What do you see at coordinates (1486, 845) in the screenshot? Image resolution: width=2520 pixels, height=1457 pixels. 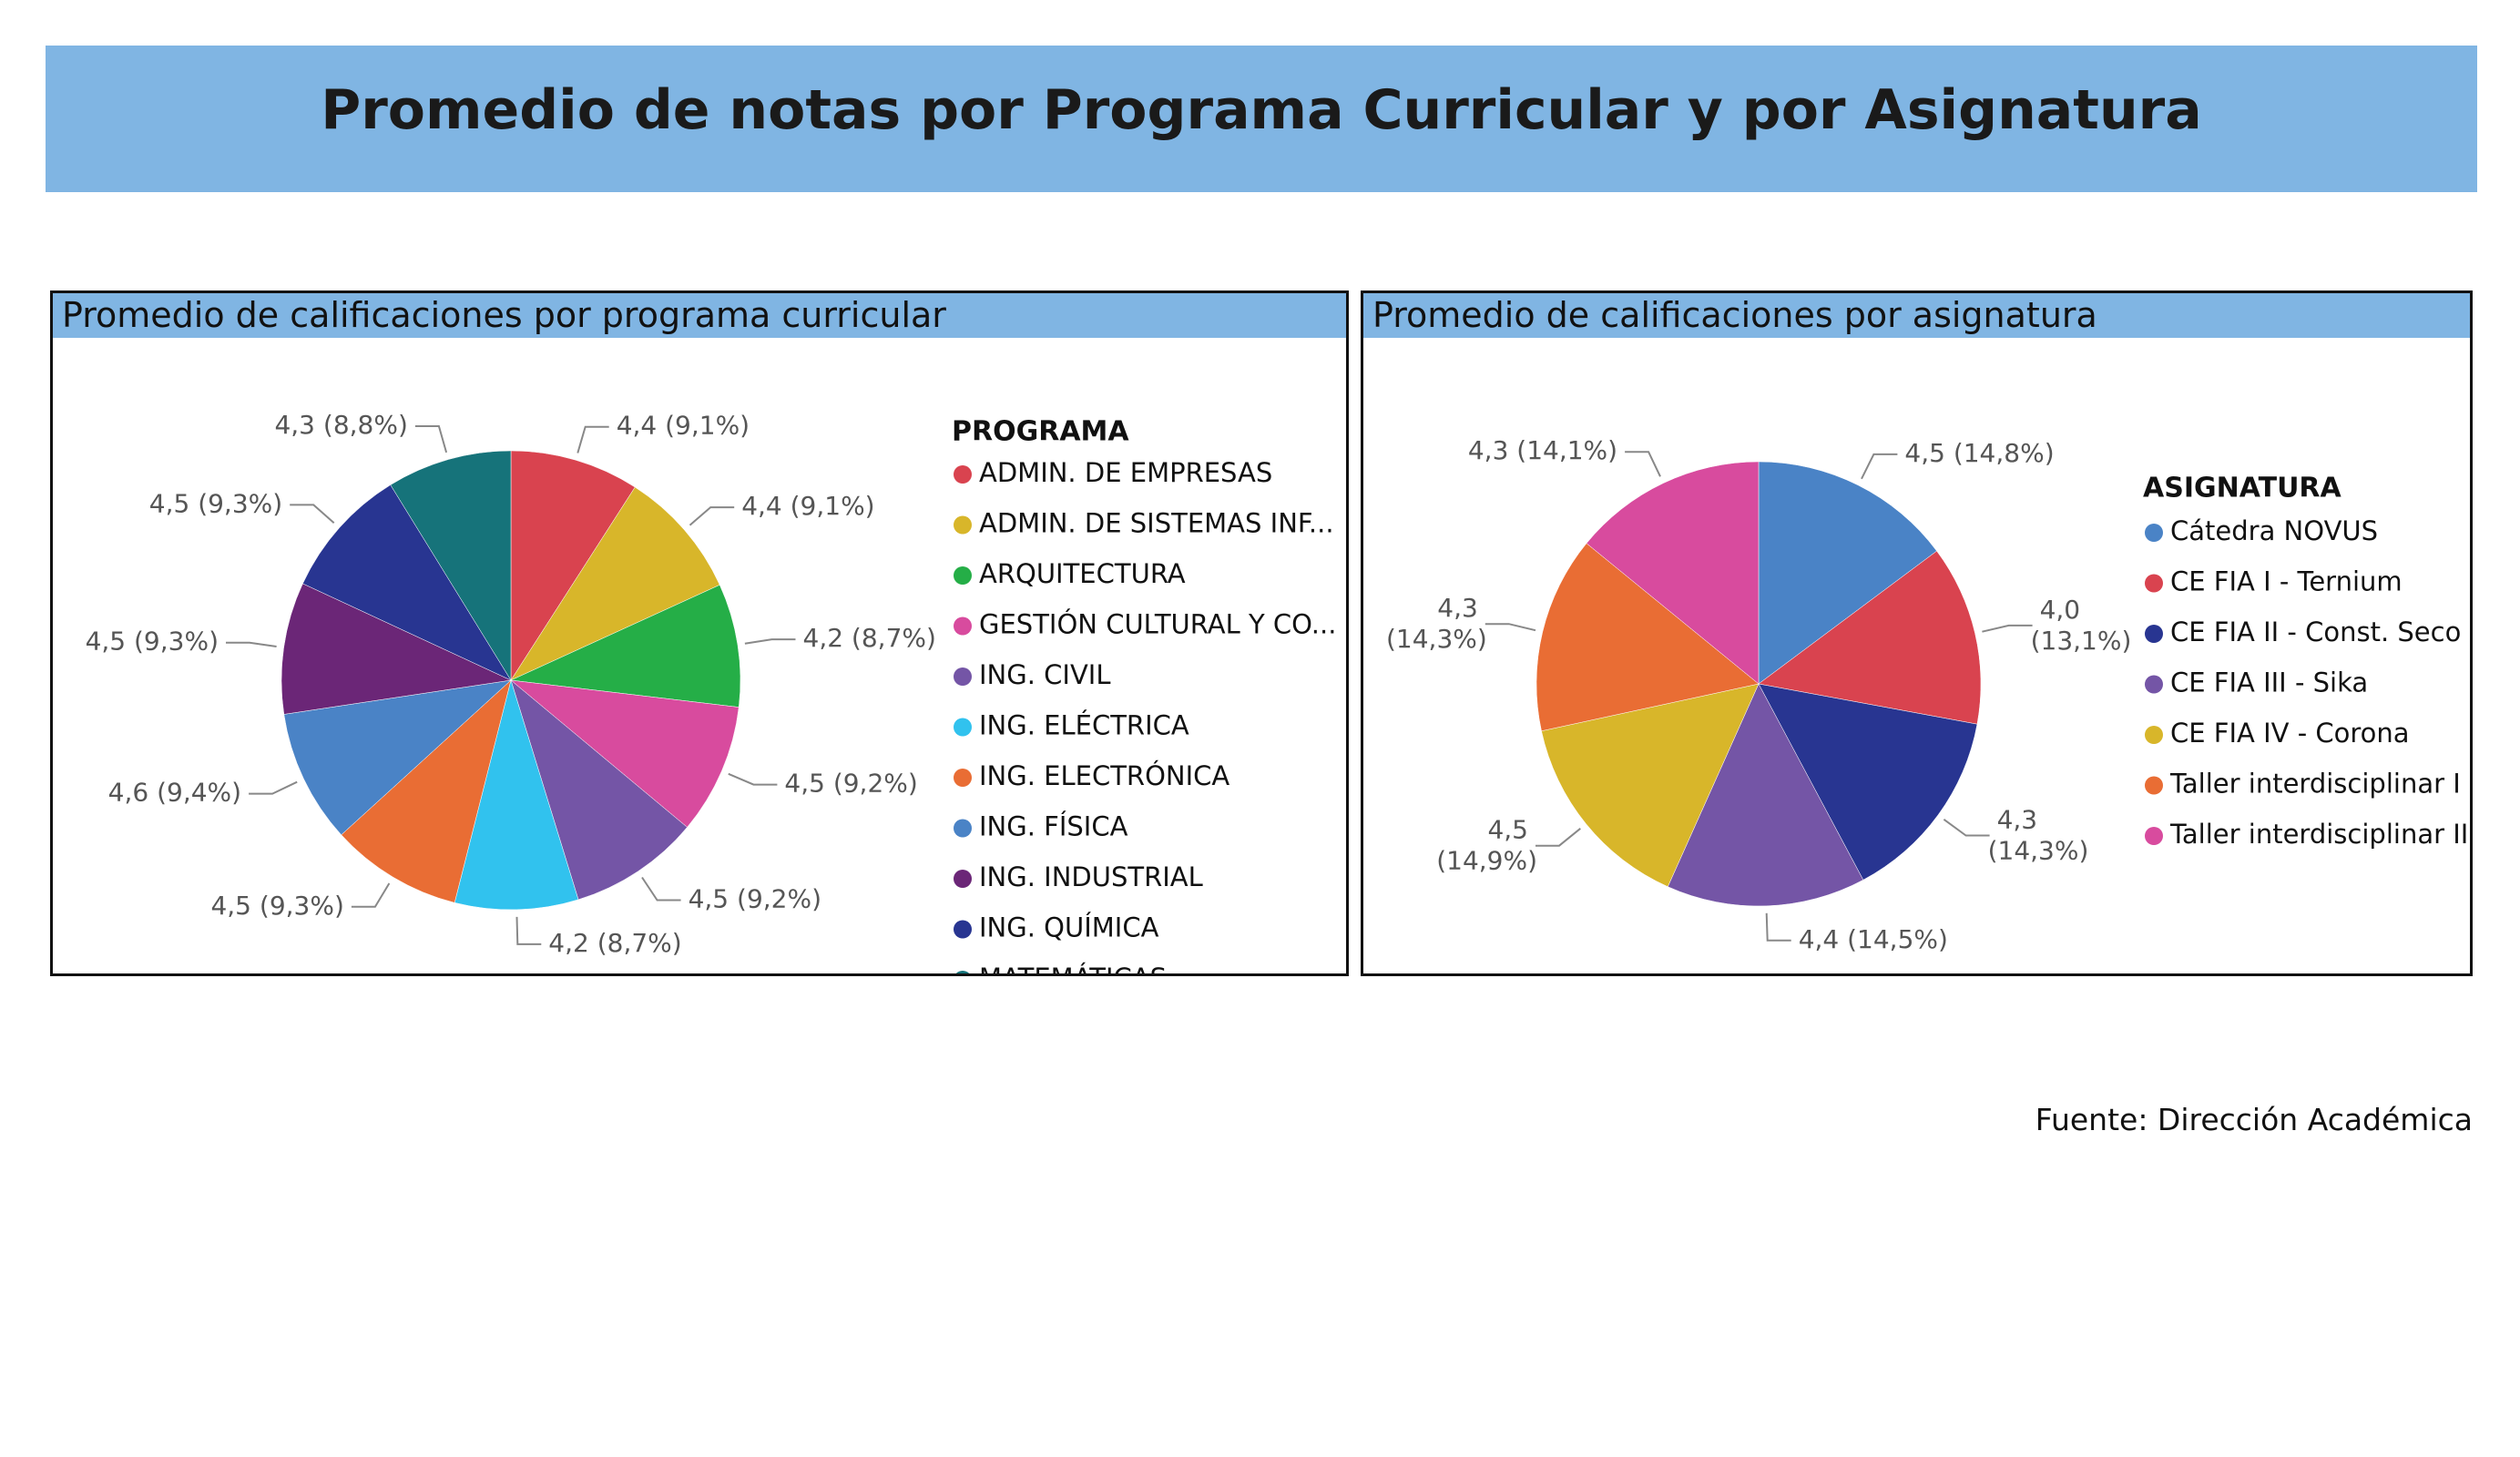 I see `data-label: 4,5 (14,9%)` at bounding box center [1486, 845].